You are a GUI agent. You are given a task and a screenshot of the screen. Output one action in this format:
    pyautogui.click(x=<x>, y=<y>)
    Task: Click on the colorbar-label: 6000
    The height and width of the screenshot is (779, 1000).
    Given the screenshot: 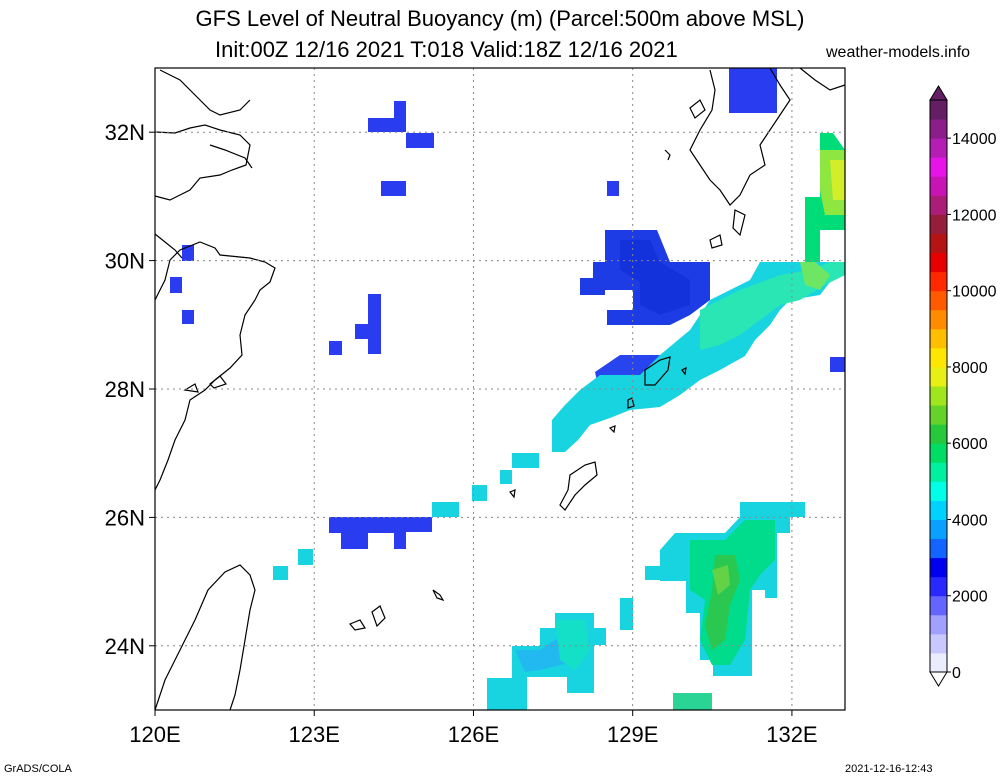 What is the action you would take?
    pyautogui.click(x=970, y=444)
    